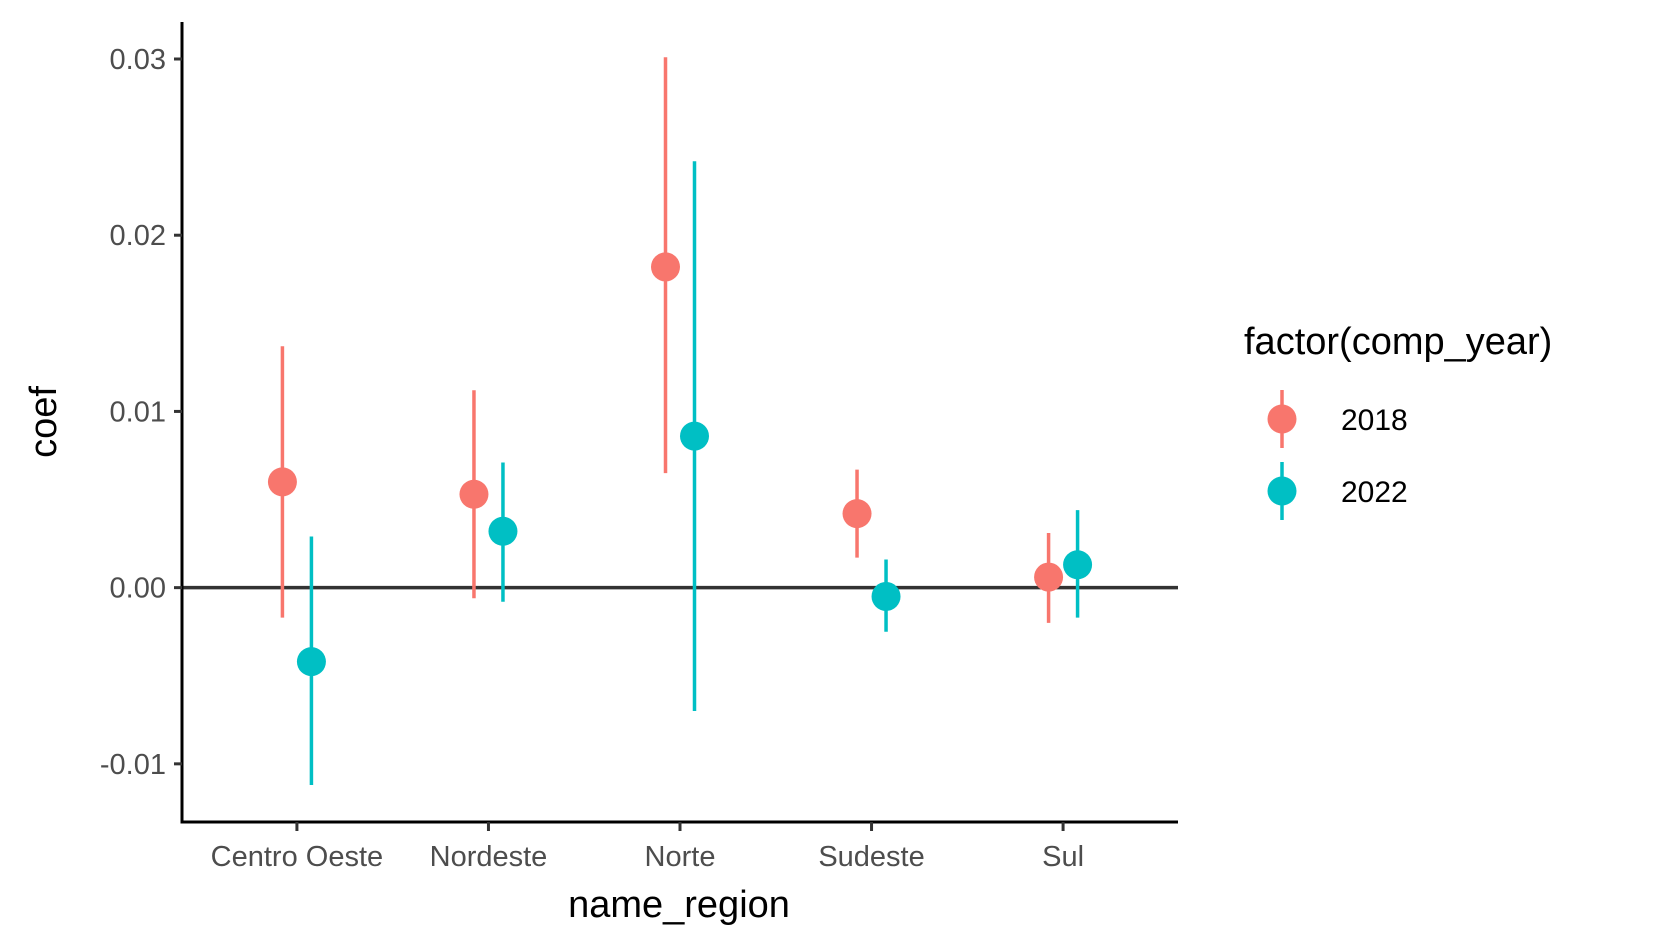 This screenshot has height=944, width=1653. I want to click on x-tick-label-4: Sul, so click(1063, 857).